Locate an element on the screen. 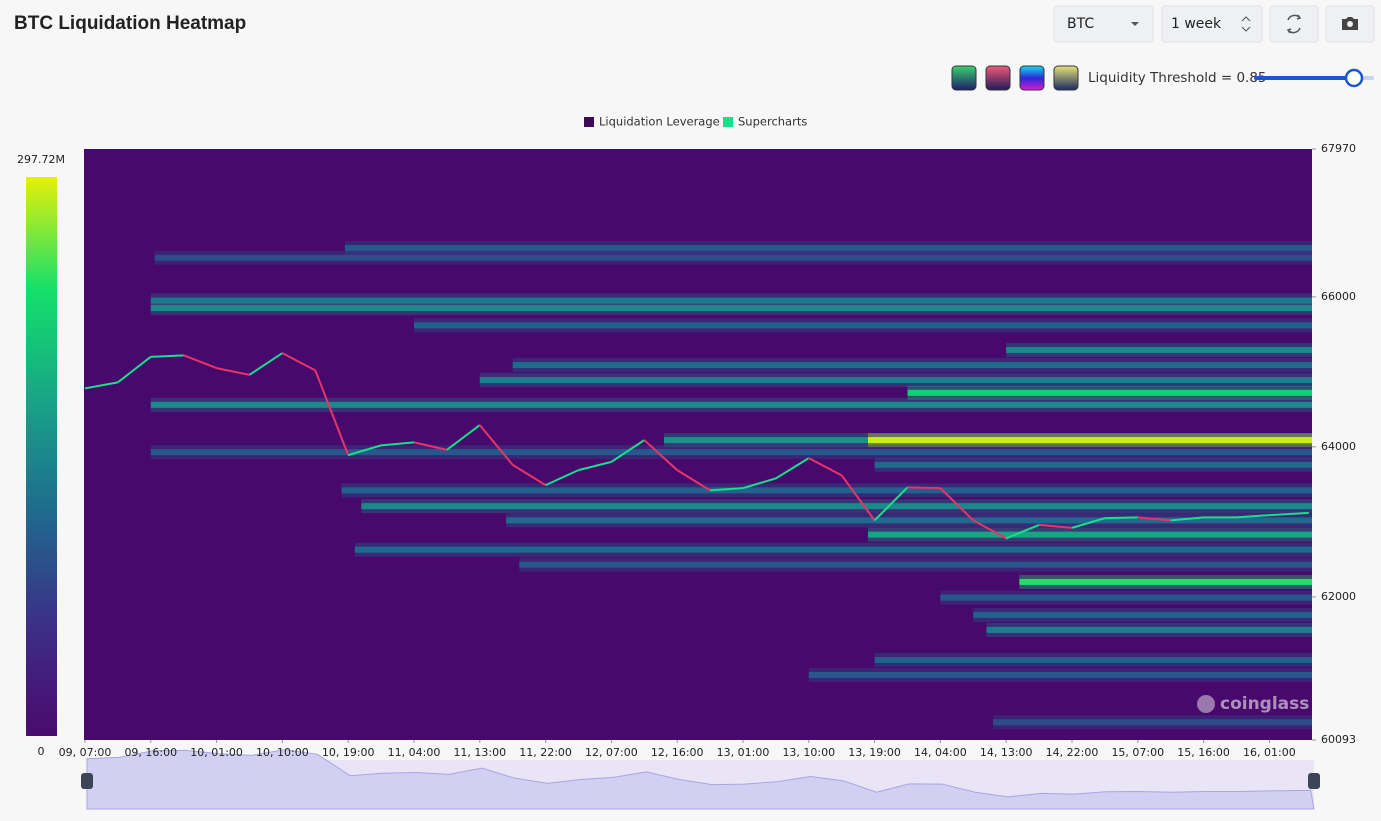 This screenshot has width=1381, height=821. camera-lens is located at coordinates (1350, 24).